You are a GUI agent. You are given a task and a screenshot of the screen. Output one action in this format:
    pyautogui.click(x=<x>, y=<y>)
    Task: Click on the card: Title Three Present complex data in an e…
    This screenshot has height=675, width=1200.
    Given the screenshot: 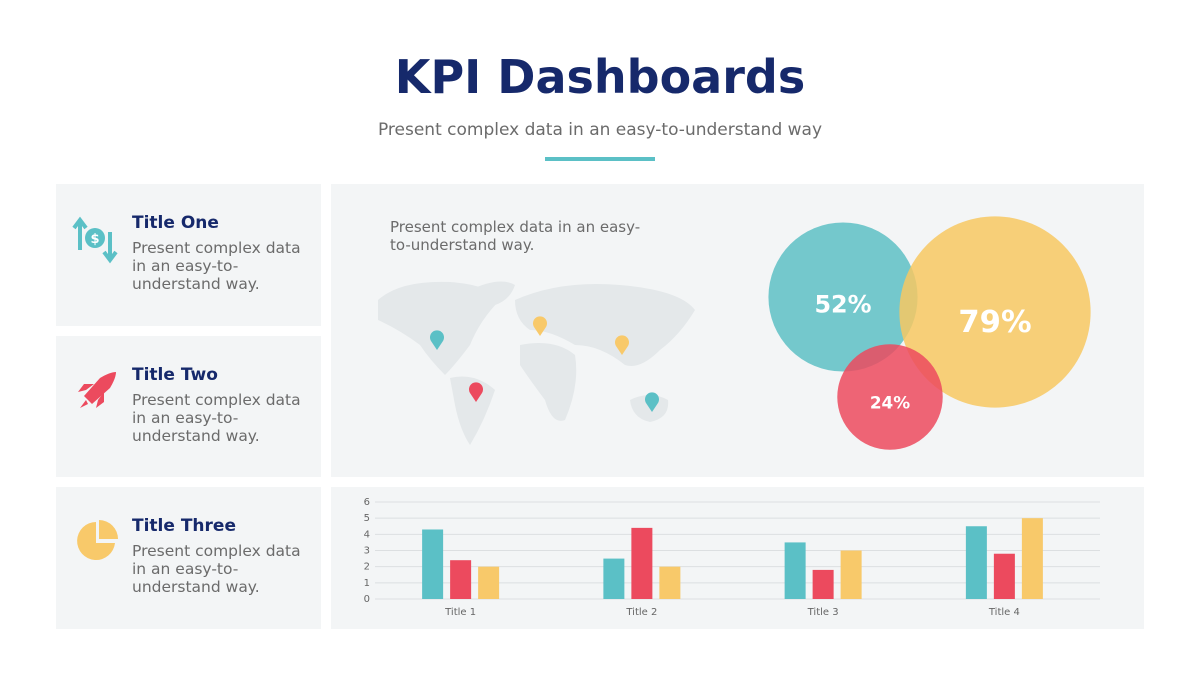 What is the action you would take?
    pyautogui.click(x=219, y=556)
    